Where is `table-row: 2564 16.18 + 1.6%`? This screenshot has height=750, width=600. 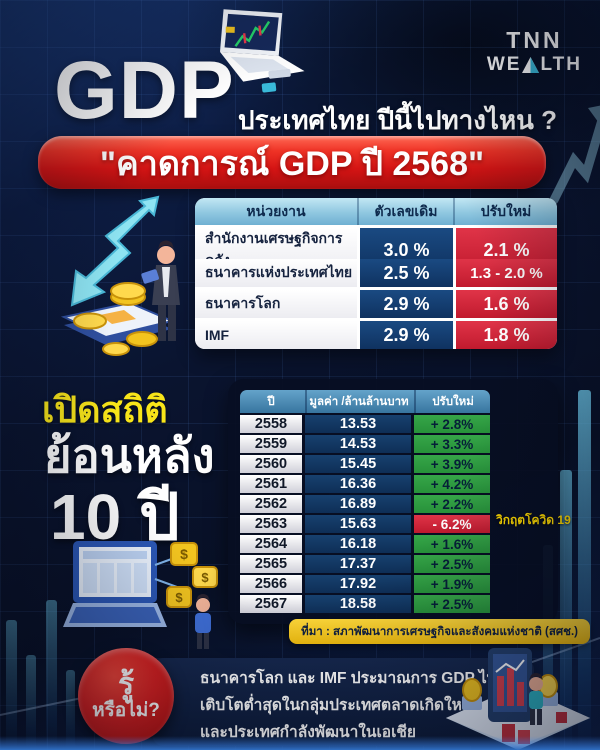
table-row: 2564 16.18 + 1.6% is located at coordinates (365, 544).